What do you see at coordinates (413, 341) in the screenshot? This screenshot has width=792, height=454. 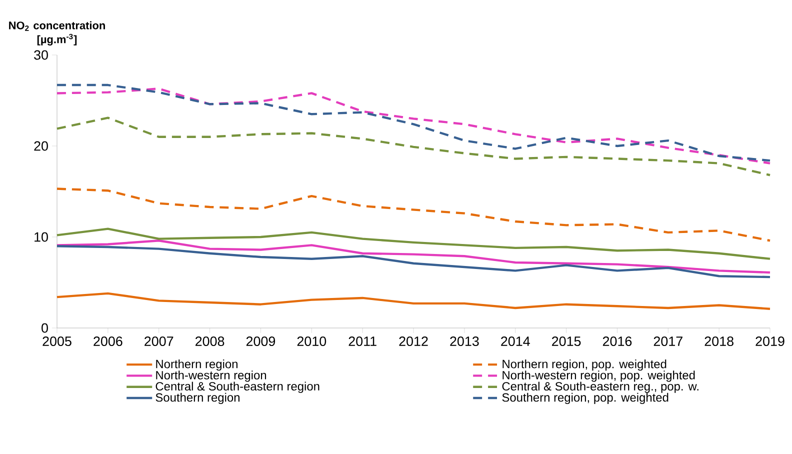 I see `x-tick-label: 2012` at bounding box center [413, 341].